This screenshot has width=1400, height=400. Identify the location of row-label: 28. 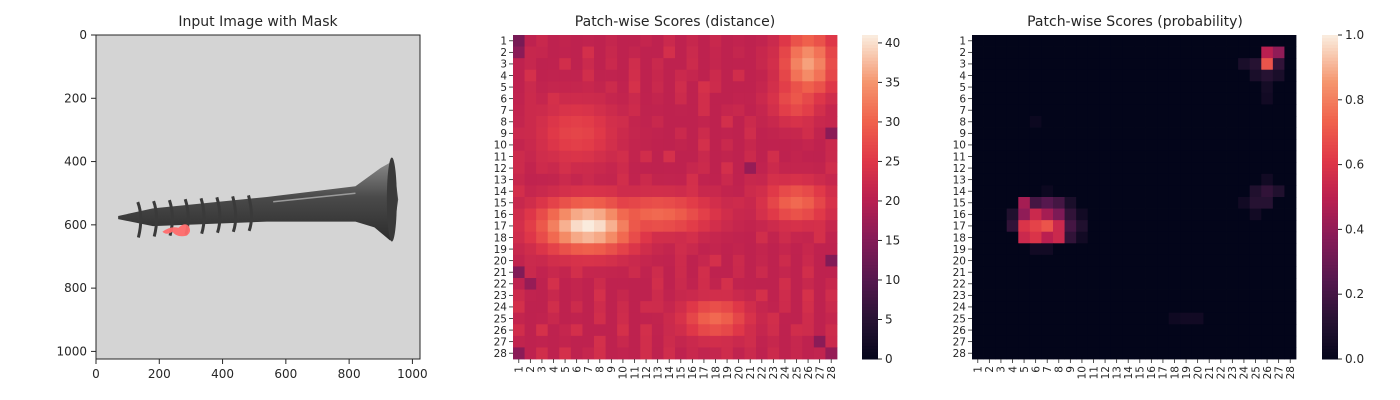
(959, 354).